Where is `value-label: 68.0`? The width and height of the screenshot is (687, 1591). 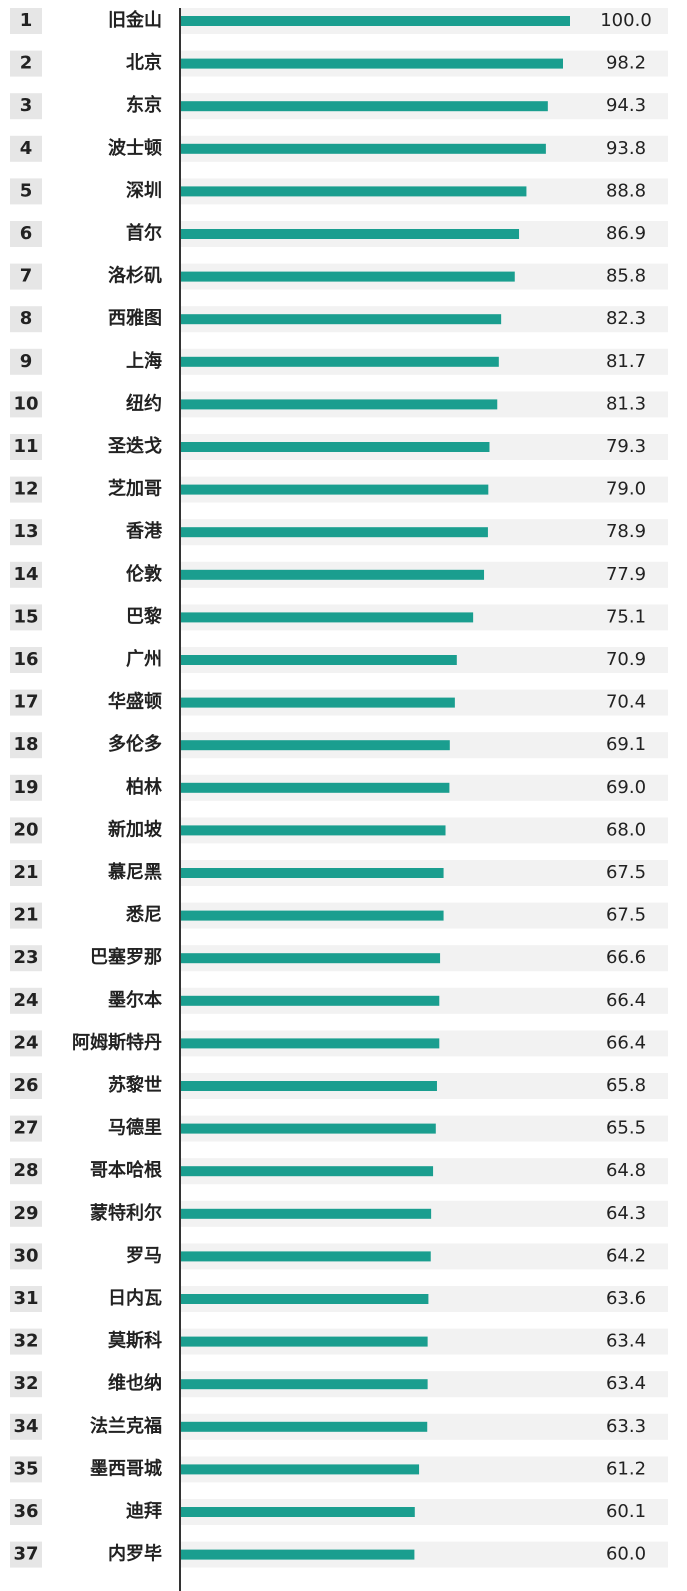 value-label: 68.0 is located at coordinates (626, 829).